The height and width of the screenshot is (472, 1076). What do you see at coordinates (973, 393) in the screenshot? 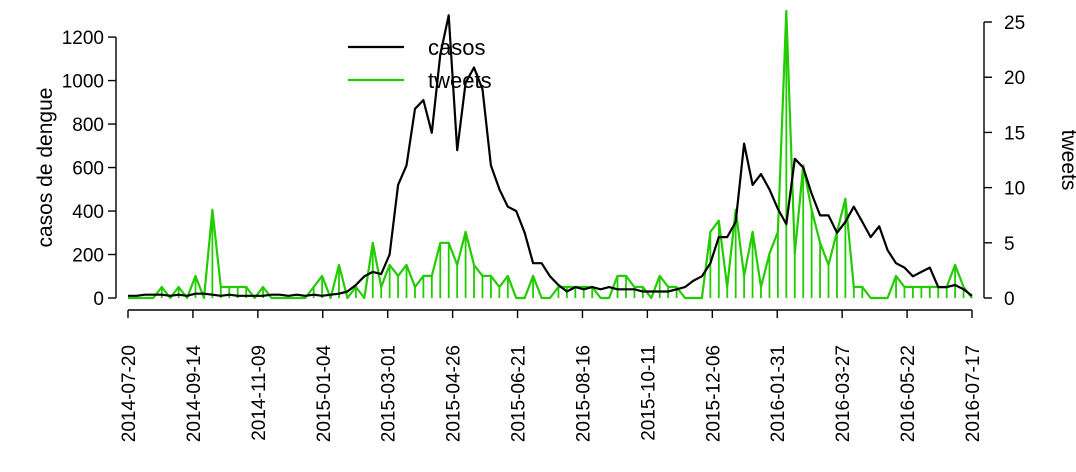
I see `x-tick-label: 2016-07-17` at bounding box center [973, 393].